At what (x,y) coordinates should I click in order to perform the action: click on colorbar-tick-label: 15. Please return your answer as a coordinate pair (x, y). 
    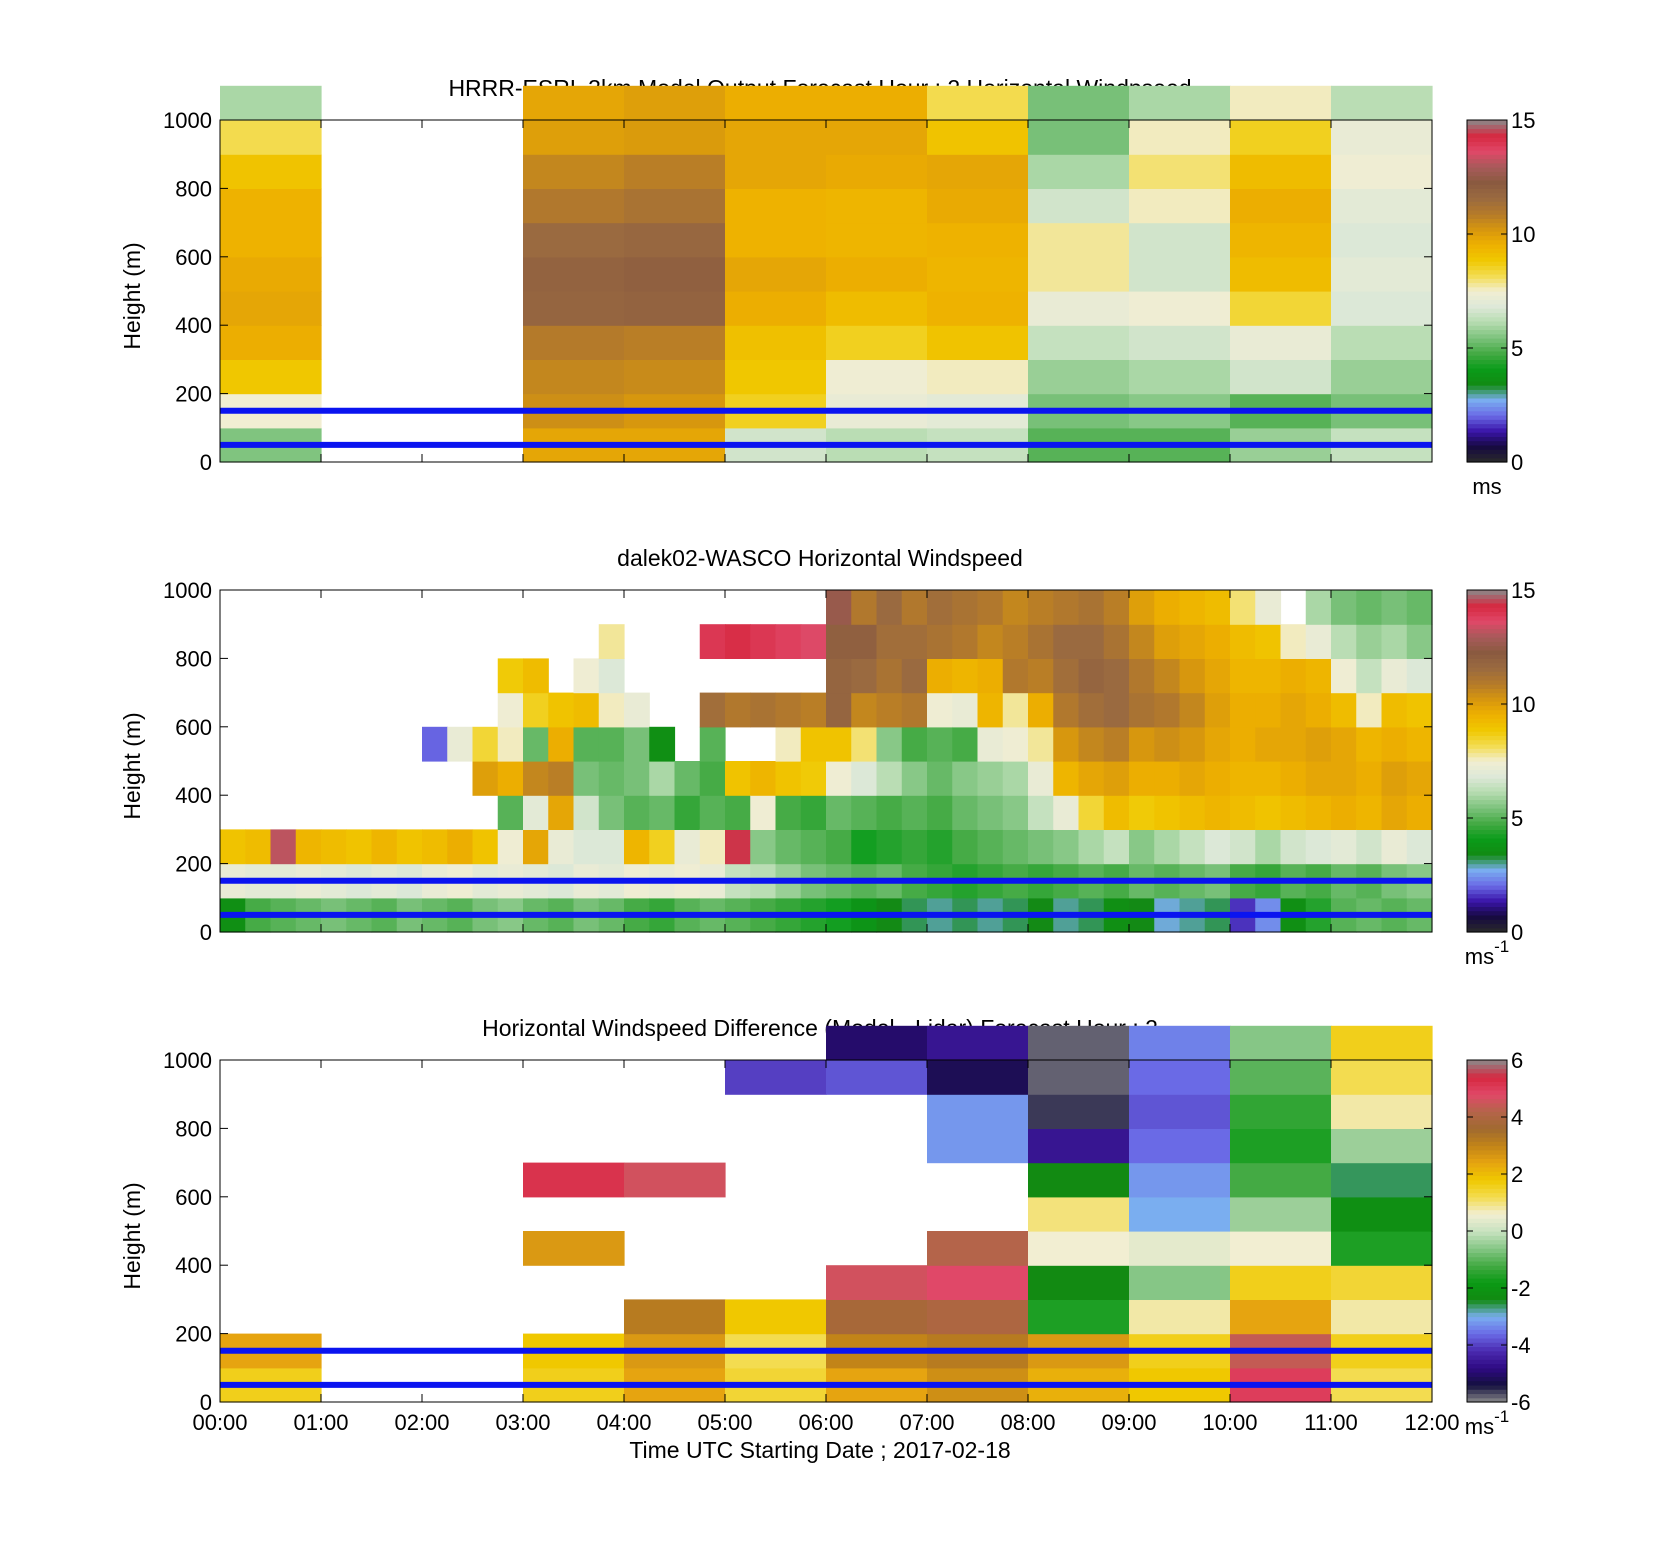
    Looking at the image, I should click on (1523, 590).